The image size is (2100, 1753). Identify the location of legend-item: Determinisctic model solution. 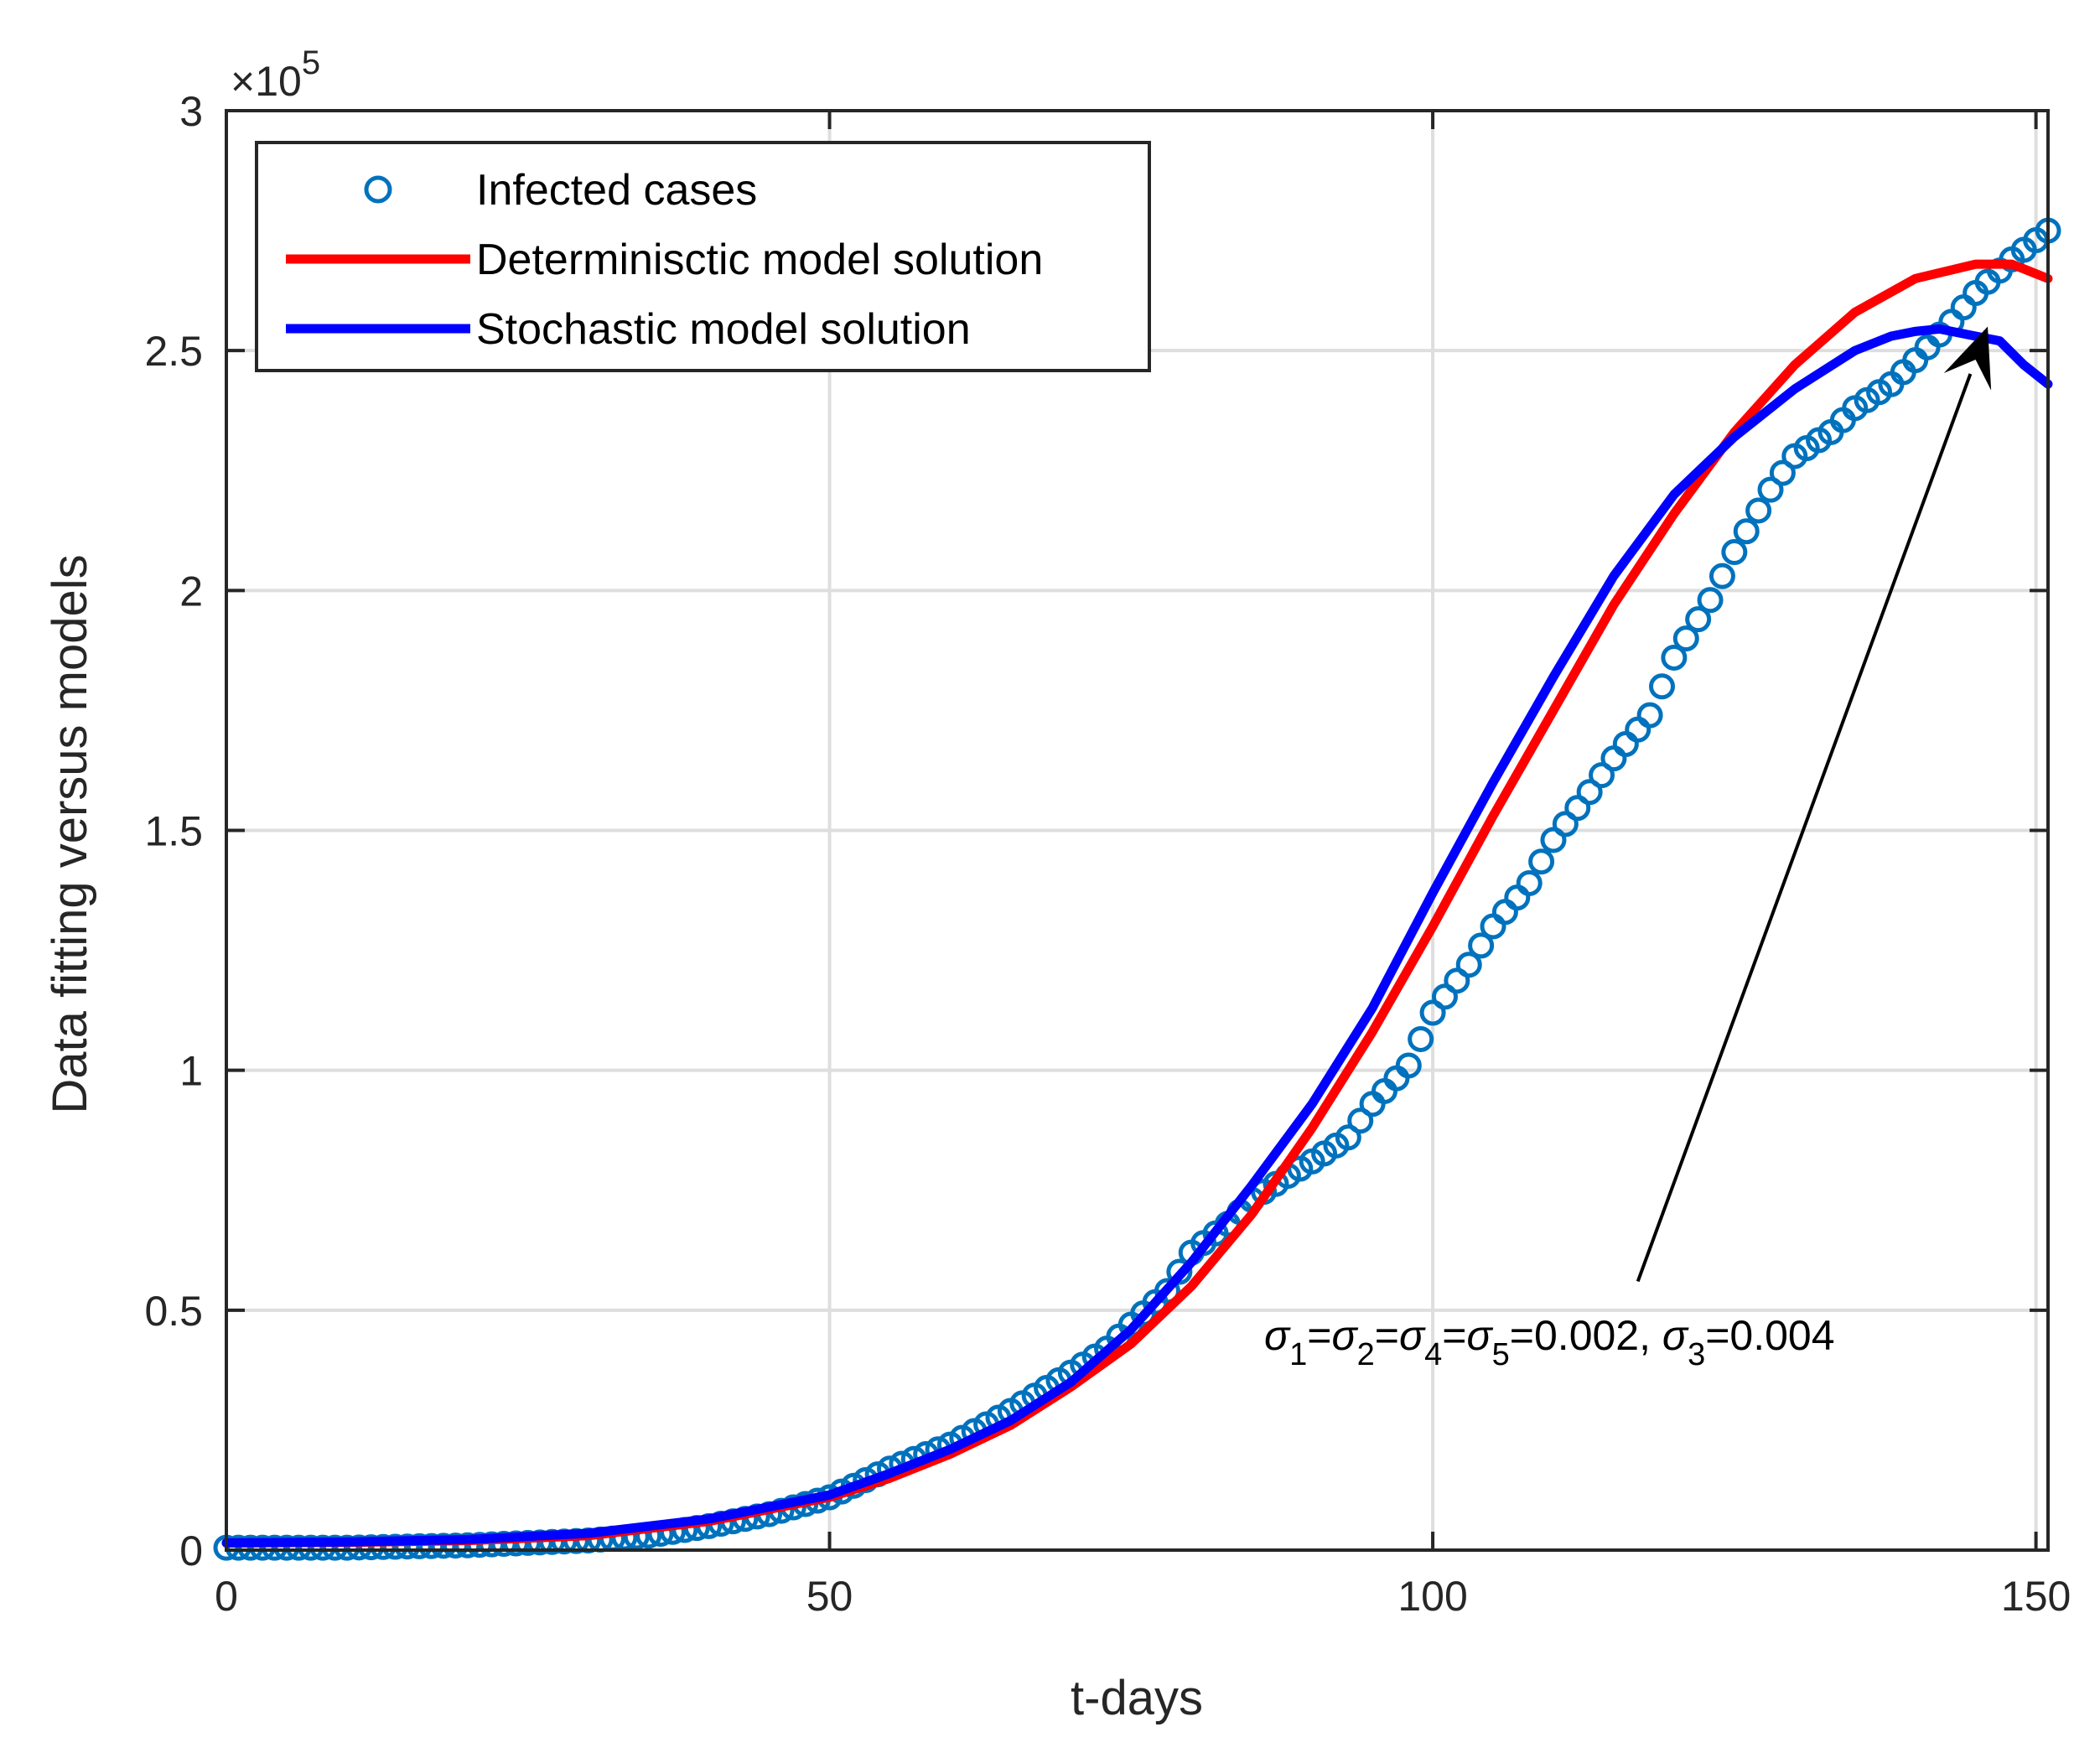
(664, 260).